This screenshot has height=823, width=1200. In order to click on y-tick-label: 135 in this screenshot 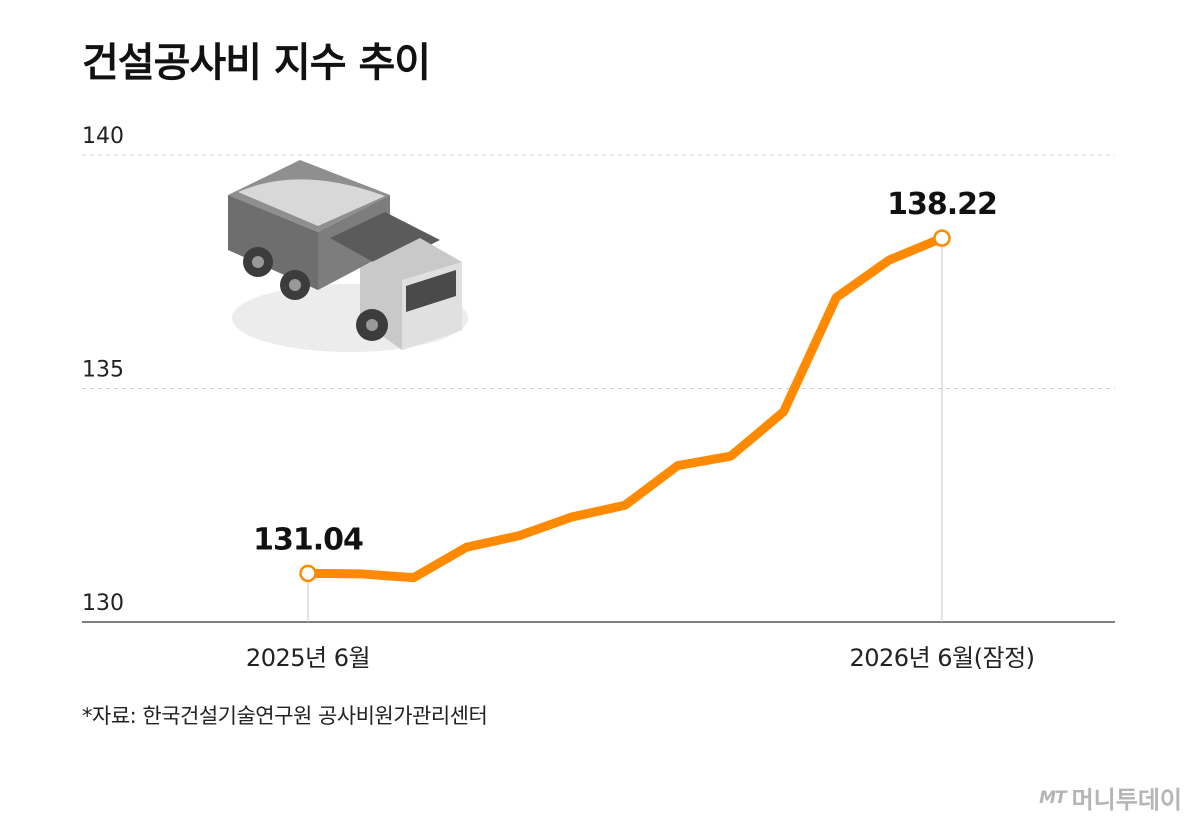, I will do `click(103, 370)`.